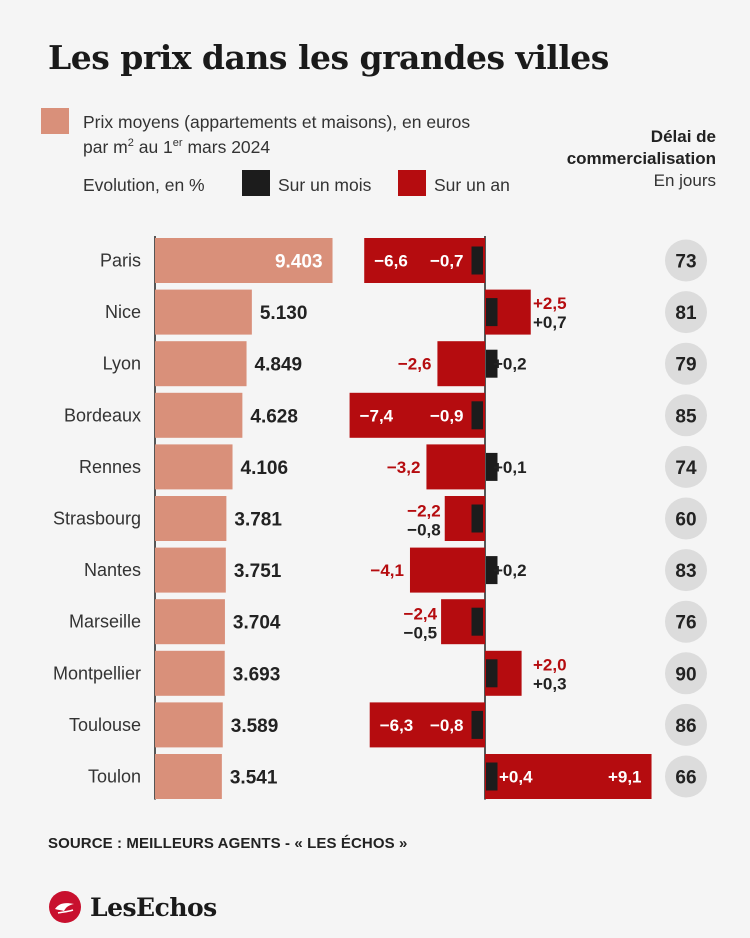 This screenshot has width=750, height=938. Describe the element at coordinates (415, 364) in the screenshot. I see `year-change-label: −2,6` at that location.